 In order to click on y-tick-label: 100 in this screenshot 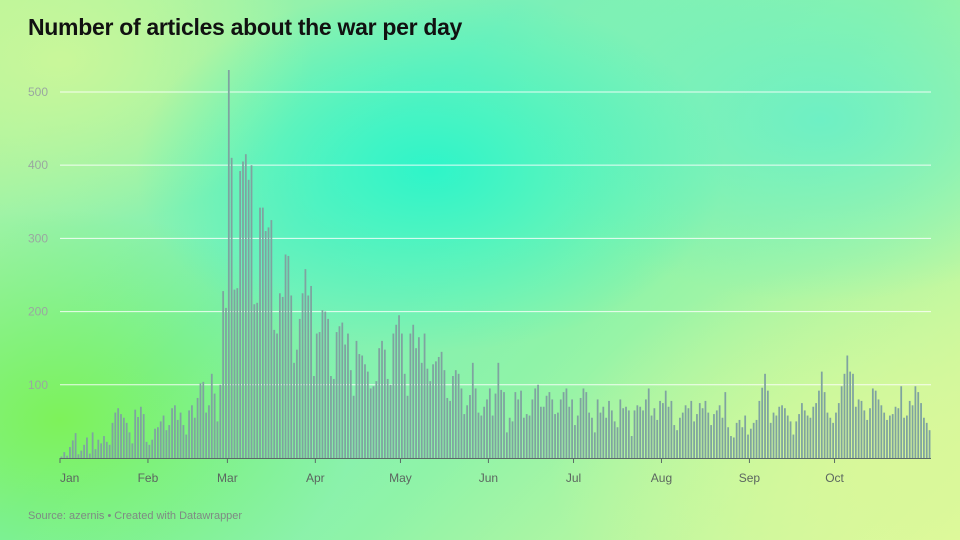, I will do `click(38, 385)`.